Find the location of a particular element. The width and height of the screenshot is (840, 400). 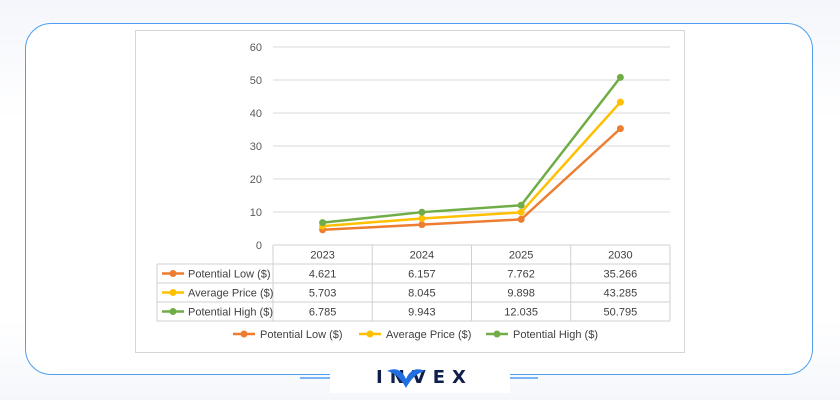

y-tick-label: 50 is located at coordinates (256, 81).